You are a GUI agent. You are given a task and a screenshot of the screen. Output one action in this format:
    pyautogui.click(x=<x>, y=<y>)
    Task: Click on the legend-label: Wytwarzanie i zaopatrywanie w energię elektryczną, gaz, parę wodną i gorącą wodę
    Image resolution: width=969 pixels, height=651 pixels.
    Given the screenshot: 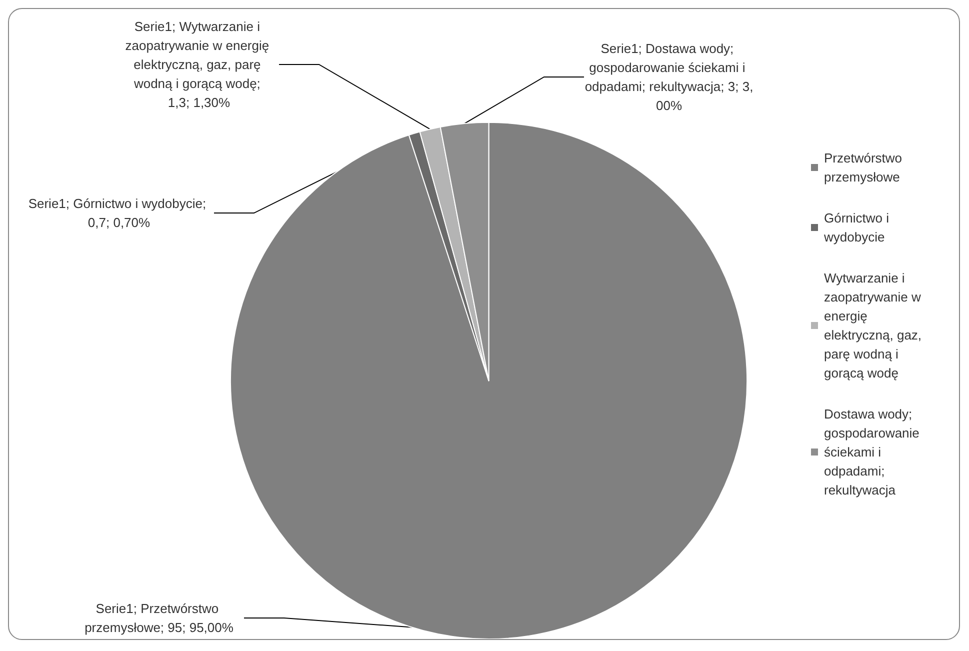 What is the action you would take?
    pyautogui.click(x=875, y=325)
    